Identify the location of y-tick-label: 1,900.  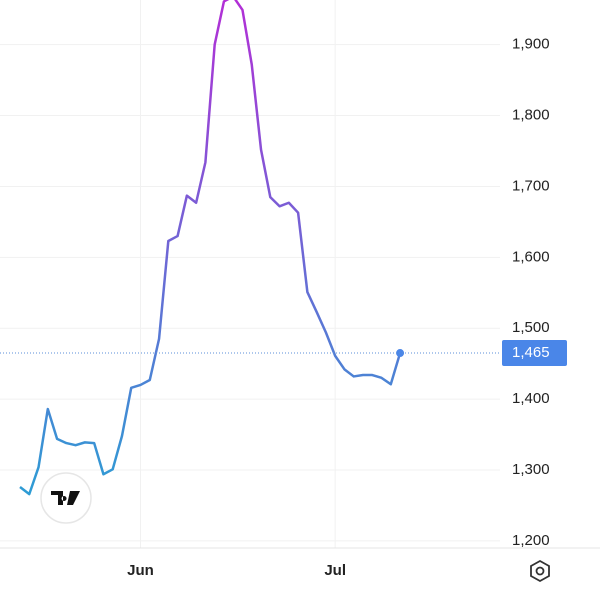
(531, 44).